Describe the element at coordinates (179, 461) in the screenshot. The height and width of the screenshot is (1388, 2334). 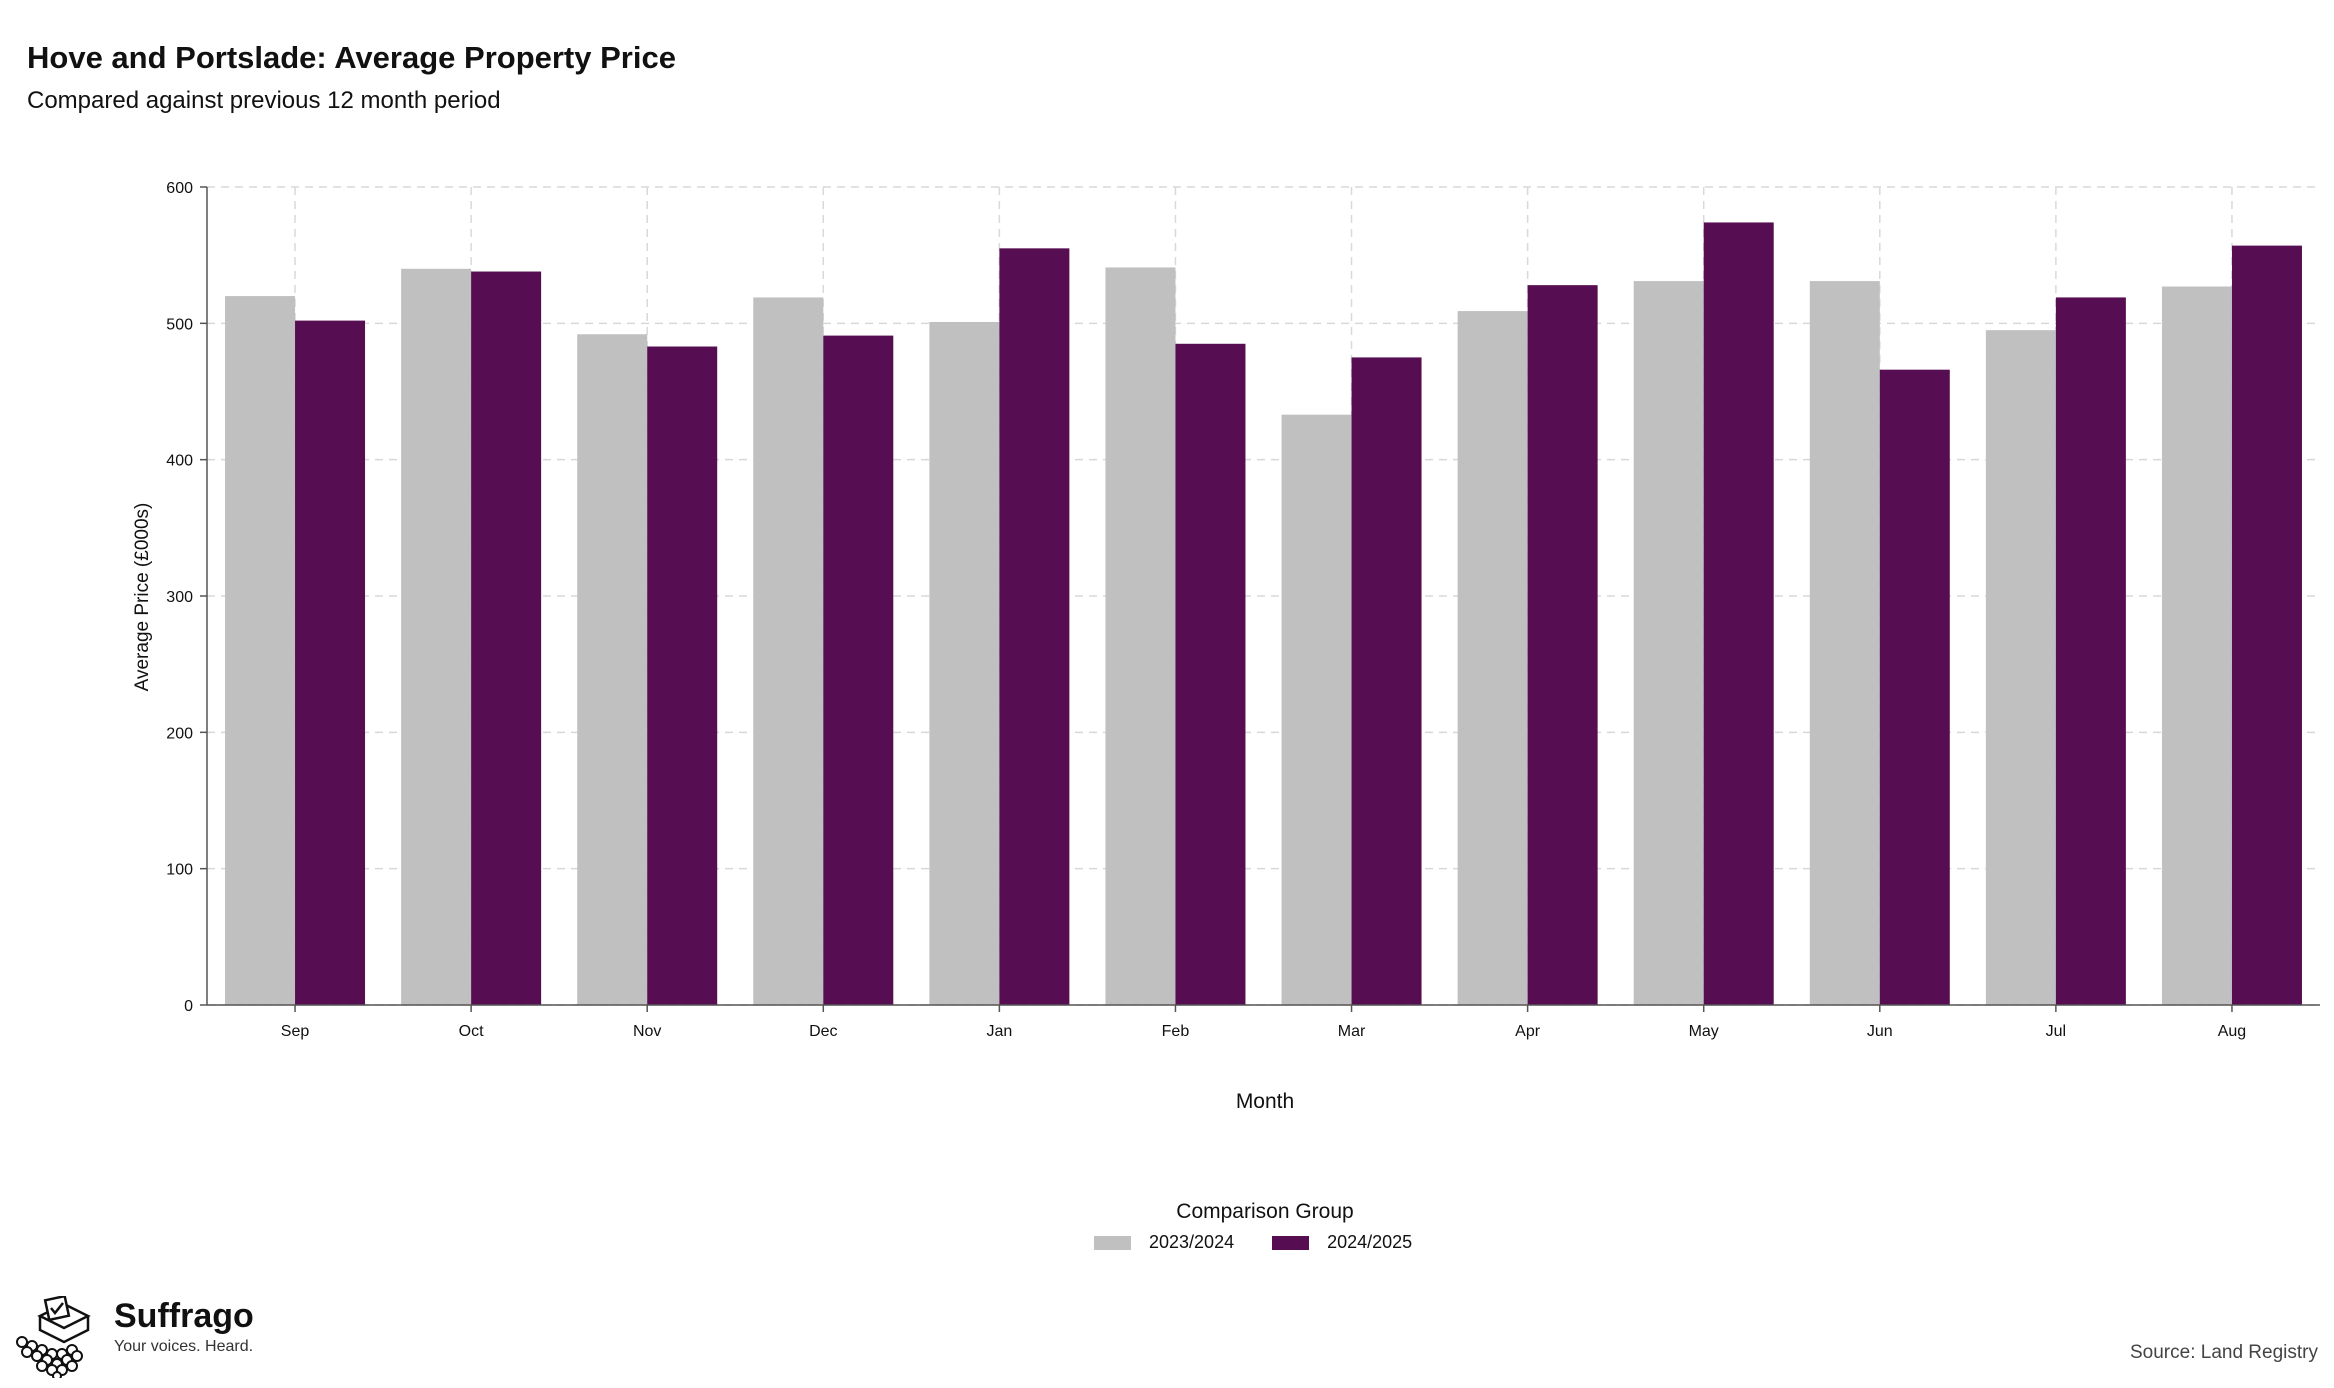
I see `y-tick-label: 400` at that location.